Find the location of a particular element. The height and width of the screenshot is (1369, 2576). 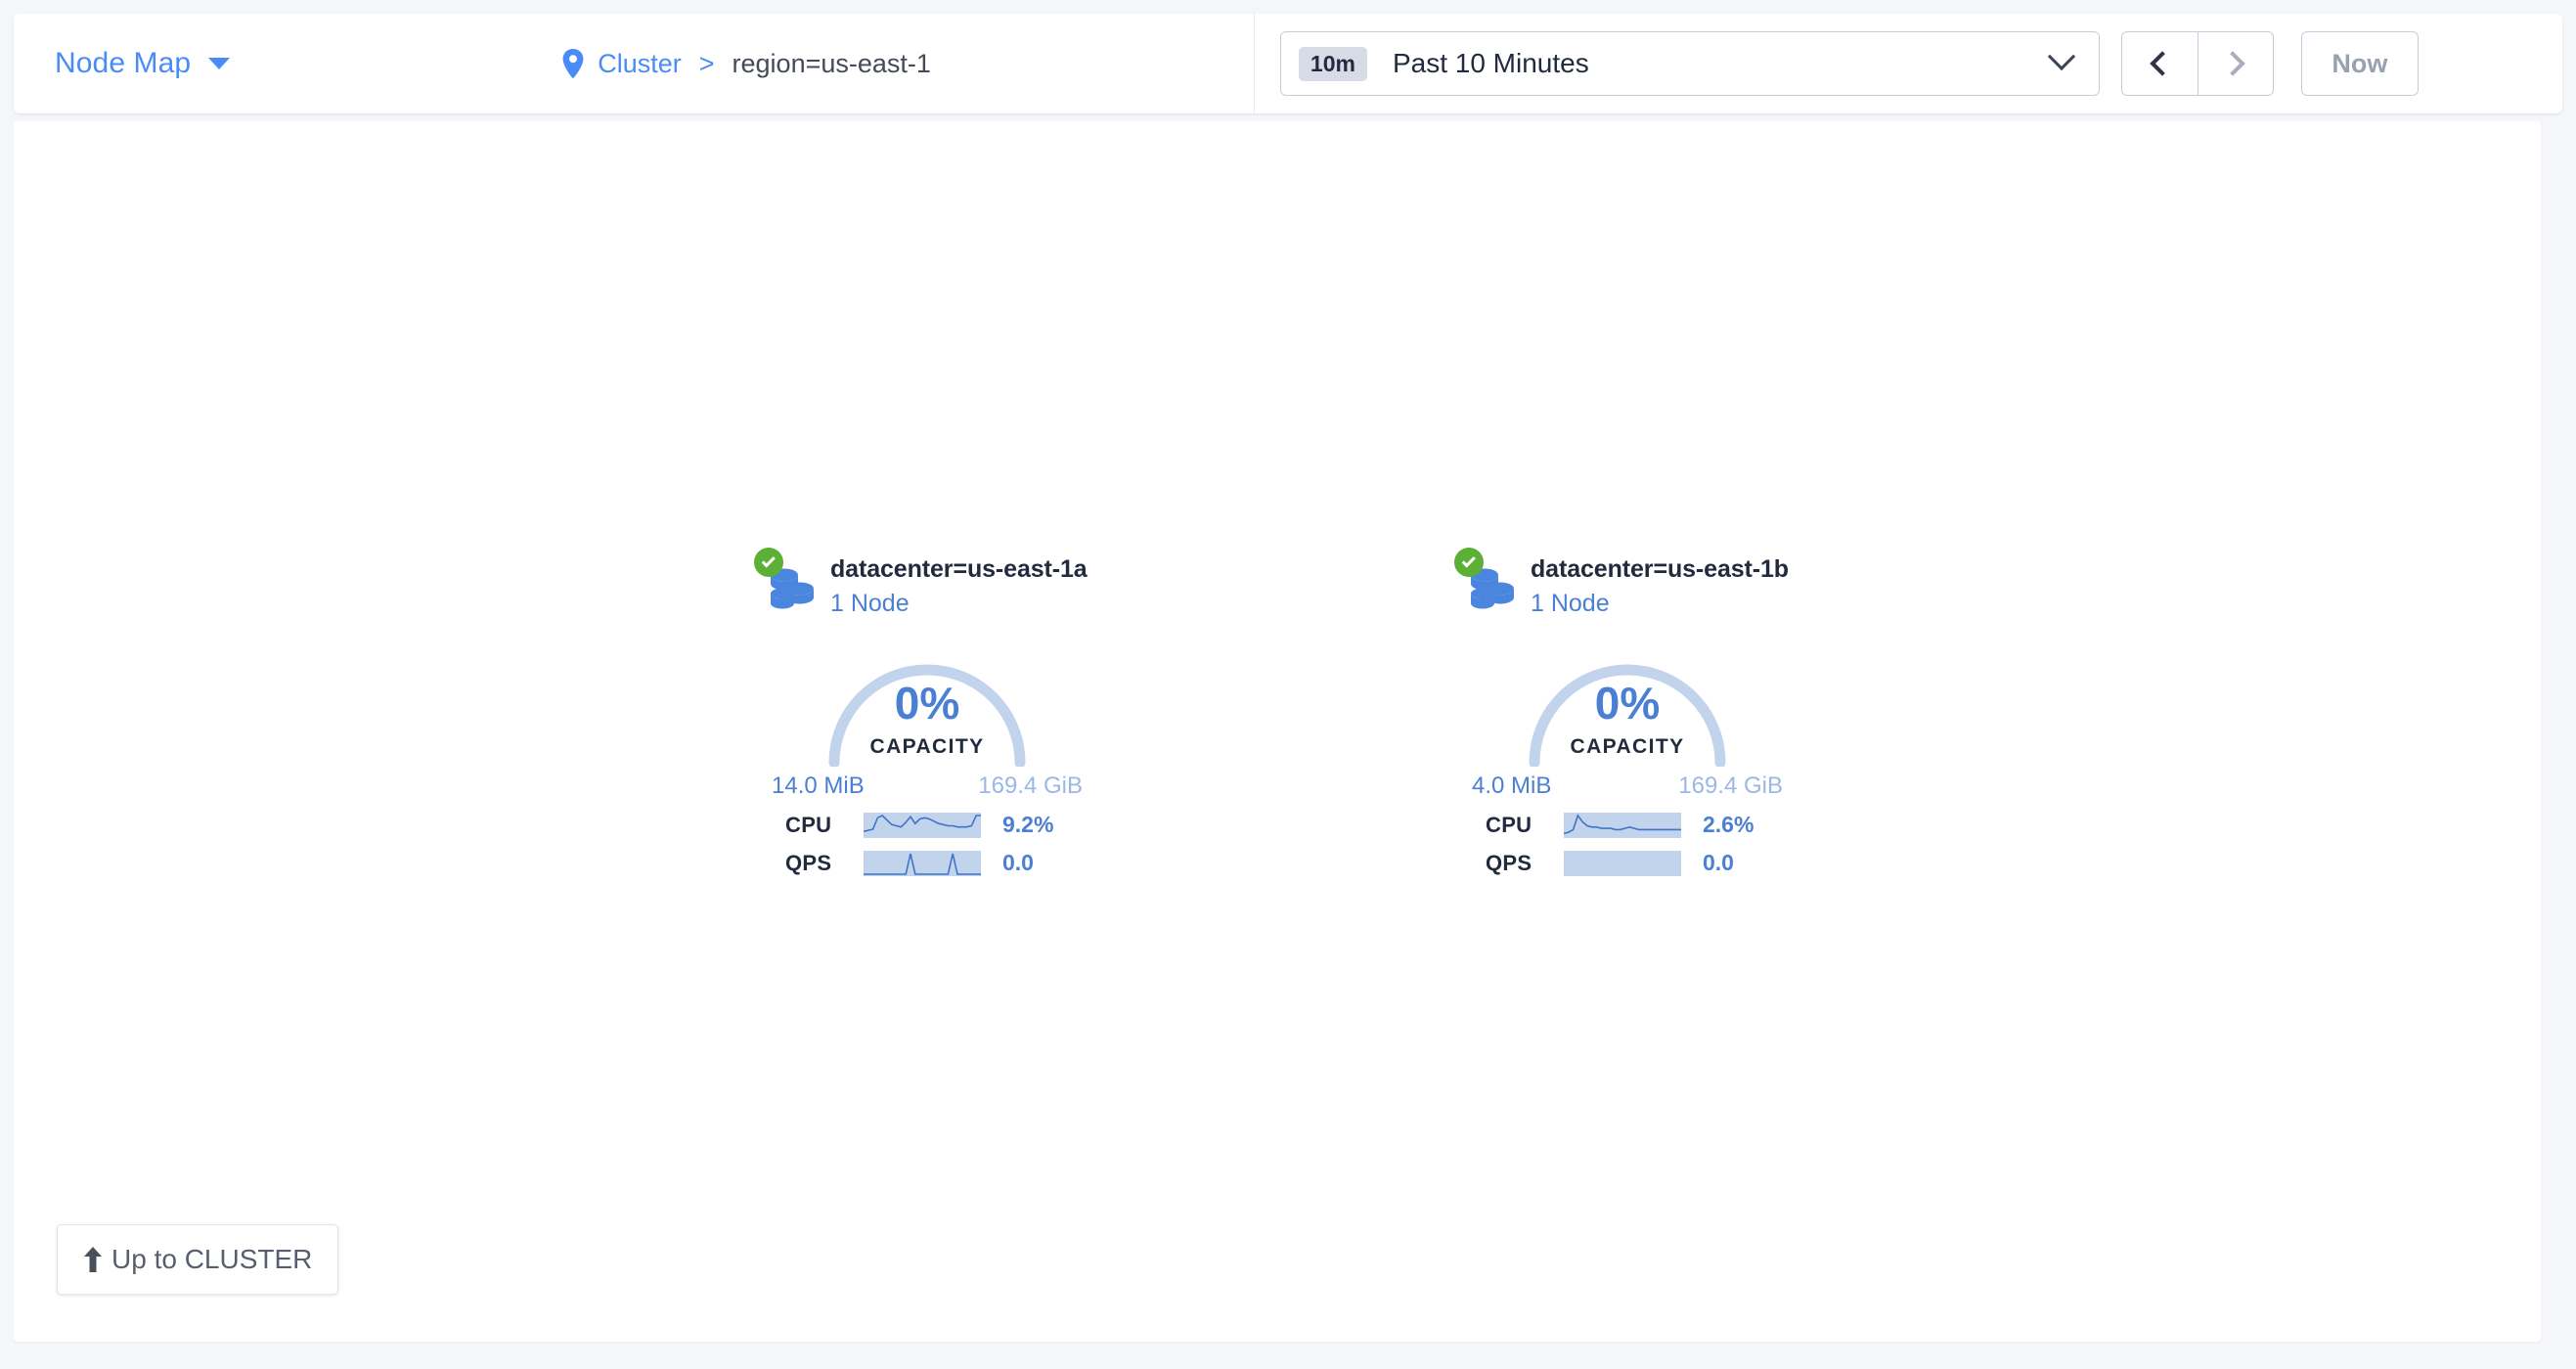

capacity-used: 14.0 MiB is located at coordinates (818, 786).